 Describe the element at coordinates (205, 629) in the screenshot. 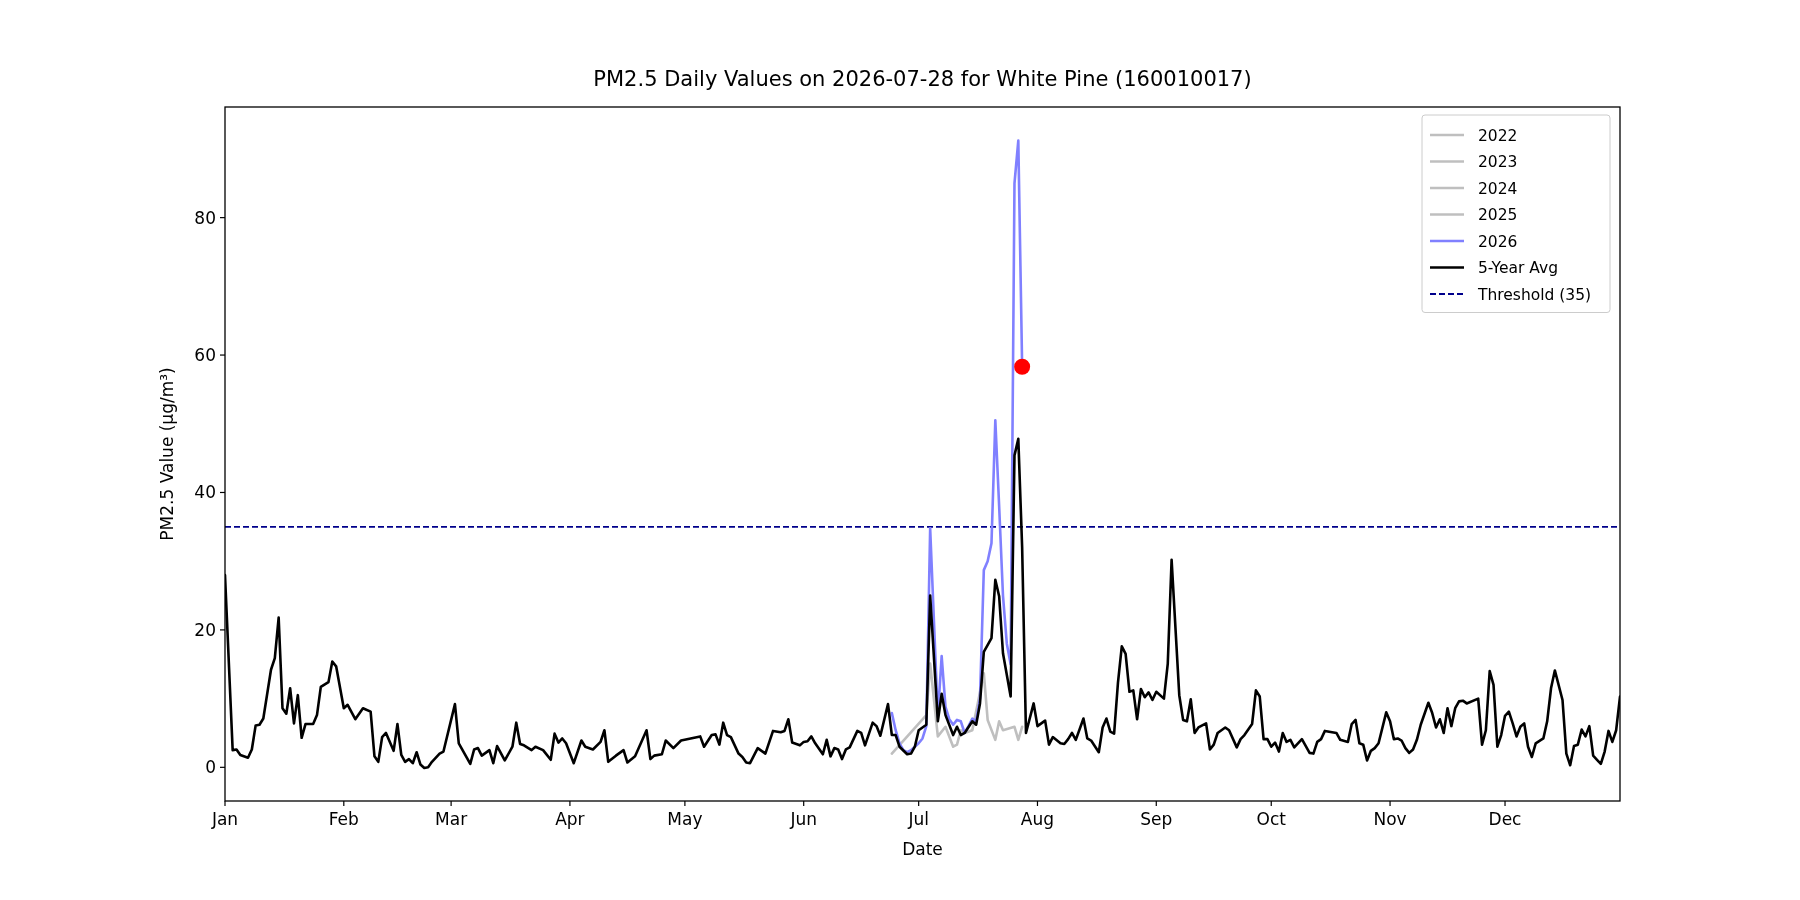

I see `y-tick-label: 20` at that location.